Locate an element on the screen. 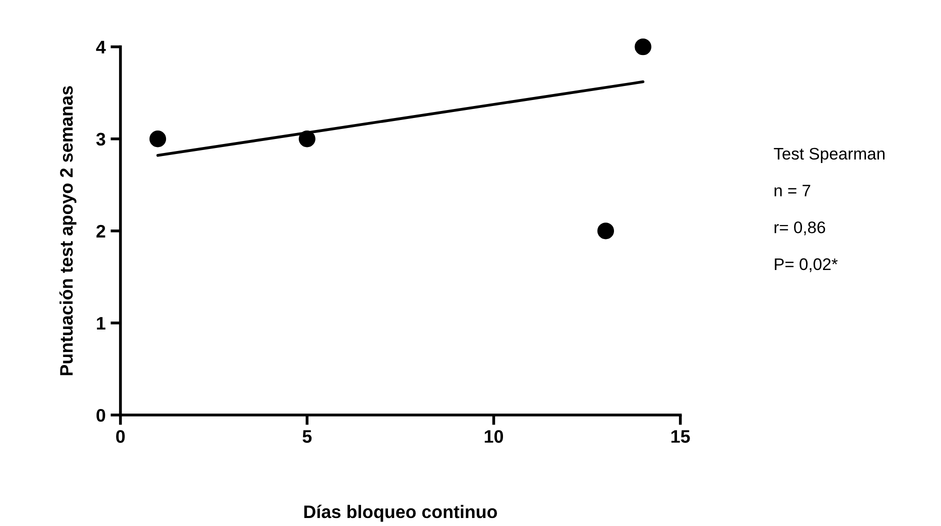 This screenshot has height=526, width=941. x-tick-label: 15 is located at coordinates (680, 436).